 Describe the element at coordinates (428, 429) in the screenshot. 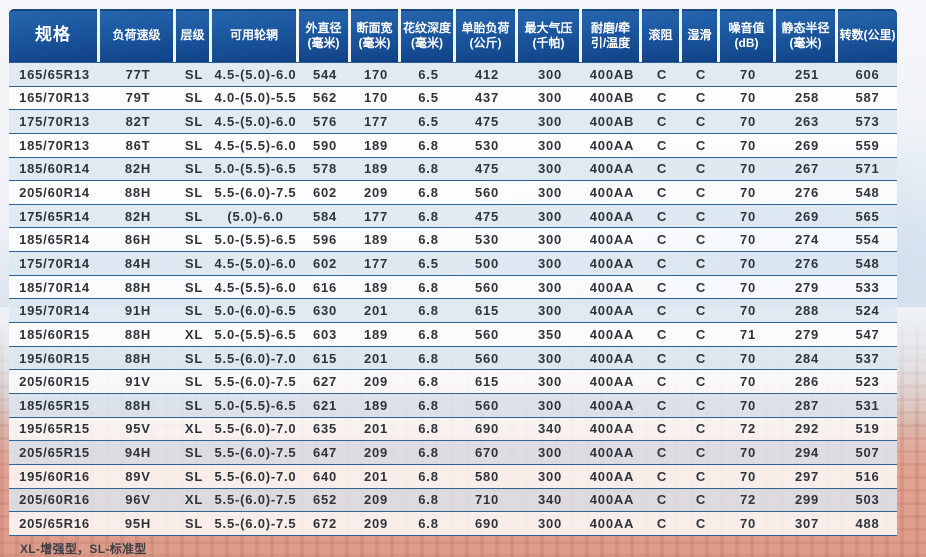

I see `table-cell: 6.8` at that location.